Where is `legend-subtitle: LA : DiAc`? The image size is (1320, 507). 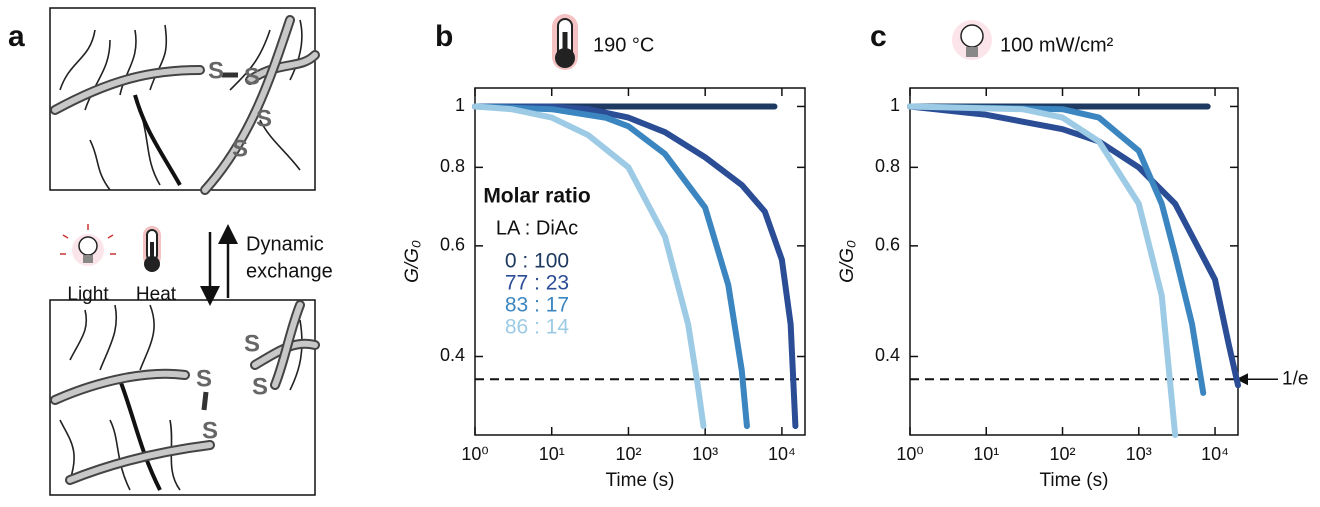 legend-subtitle: LA : DiAc is located at coordinates (537, 228).